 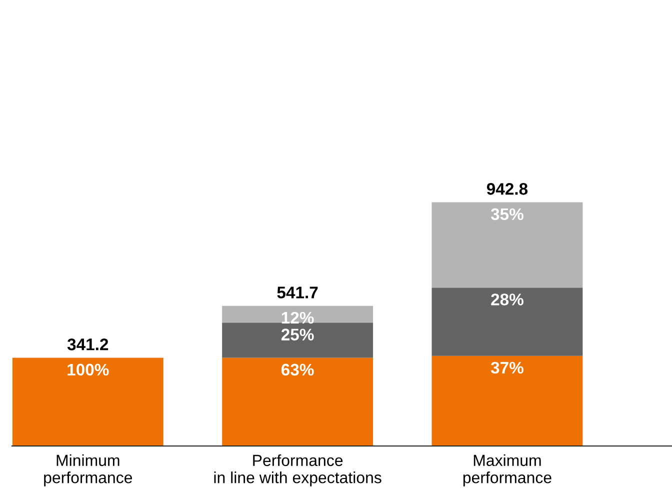 I want to click on annotation: 100%, so click(x=88, y=370).